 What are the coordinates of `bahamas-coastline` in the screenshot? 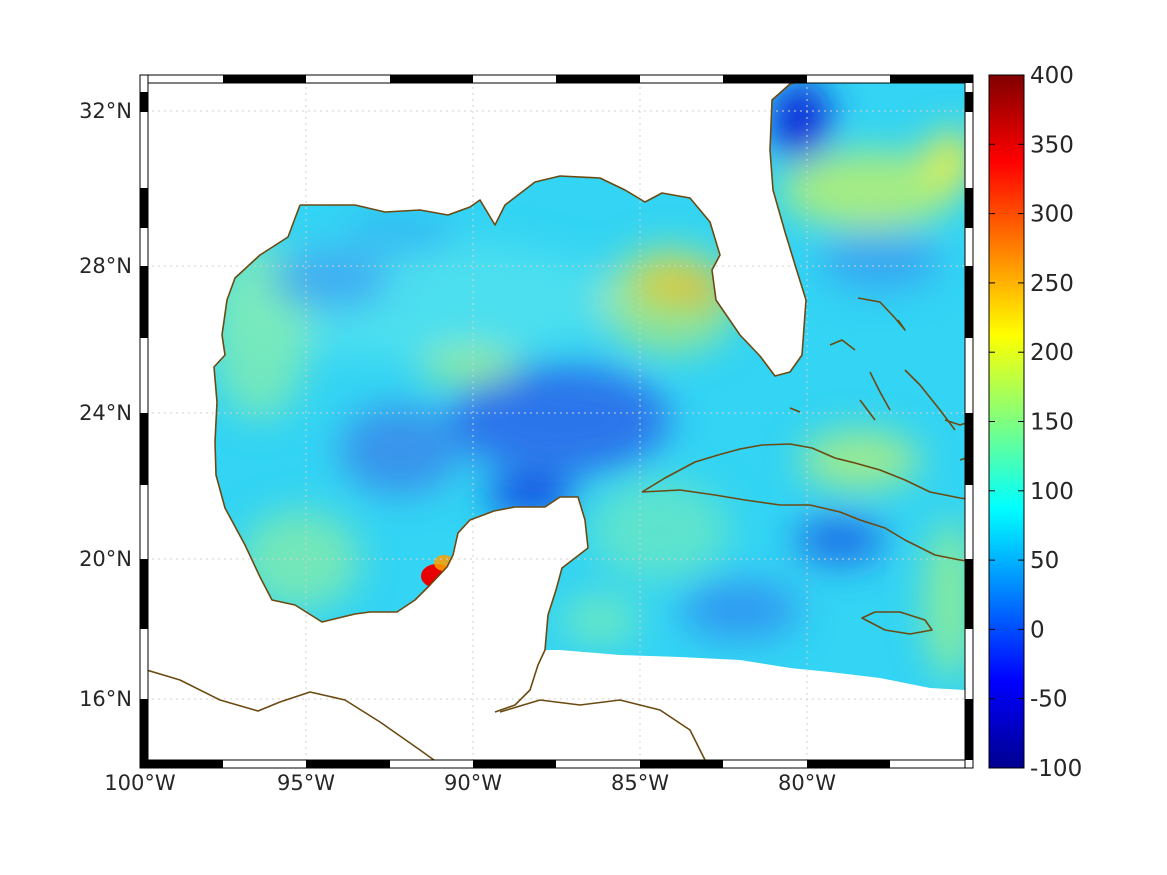 It's located at (872, 364).